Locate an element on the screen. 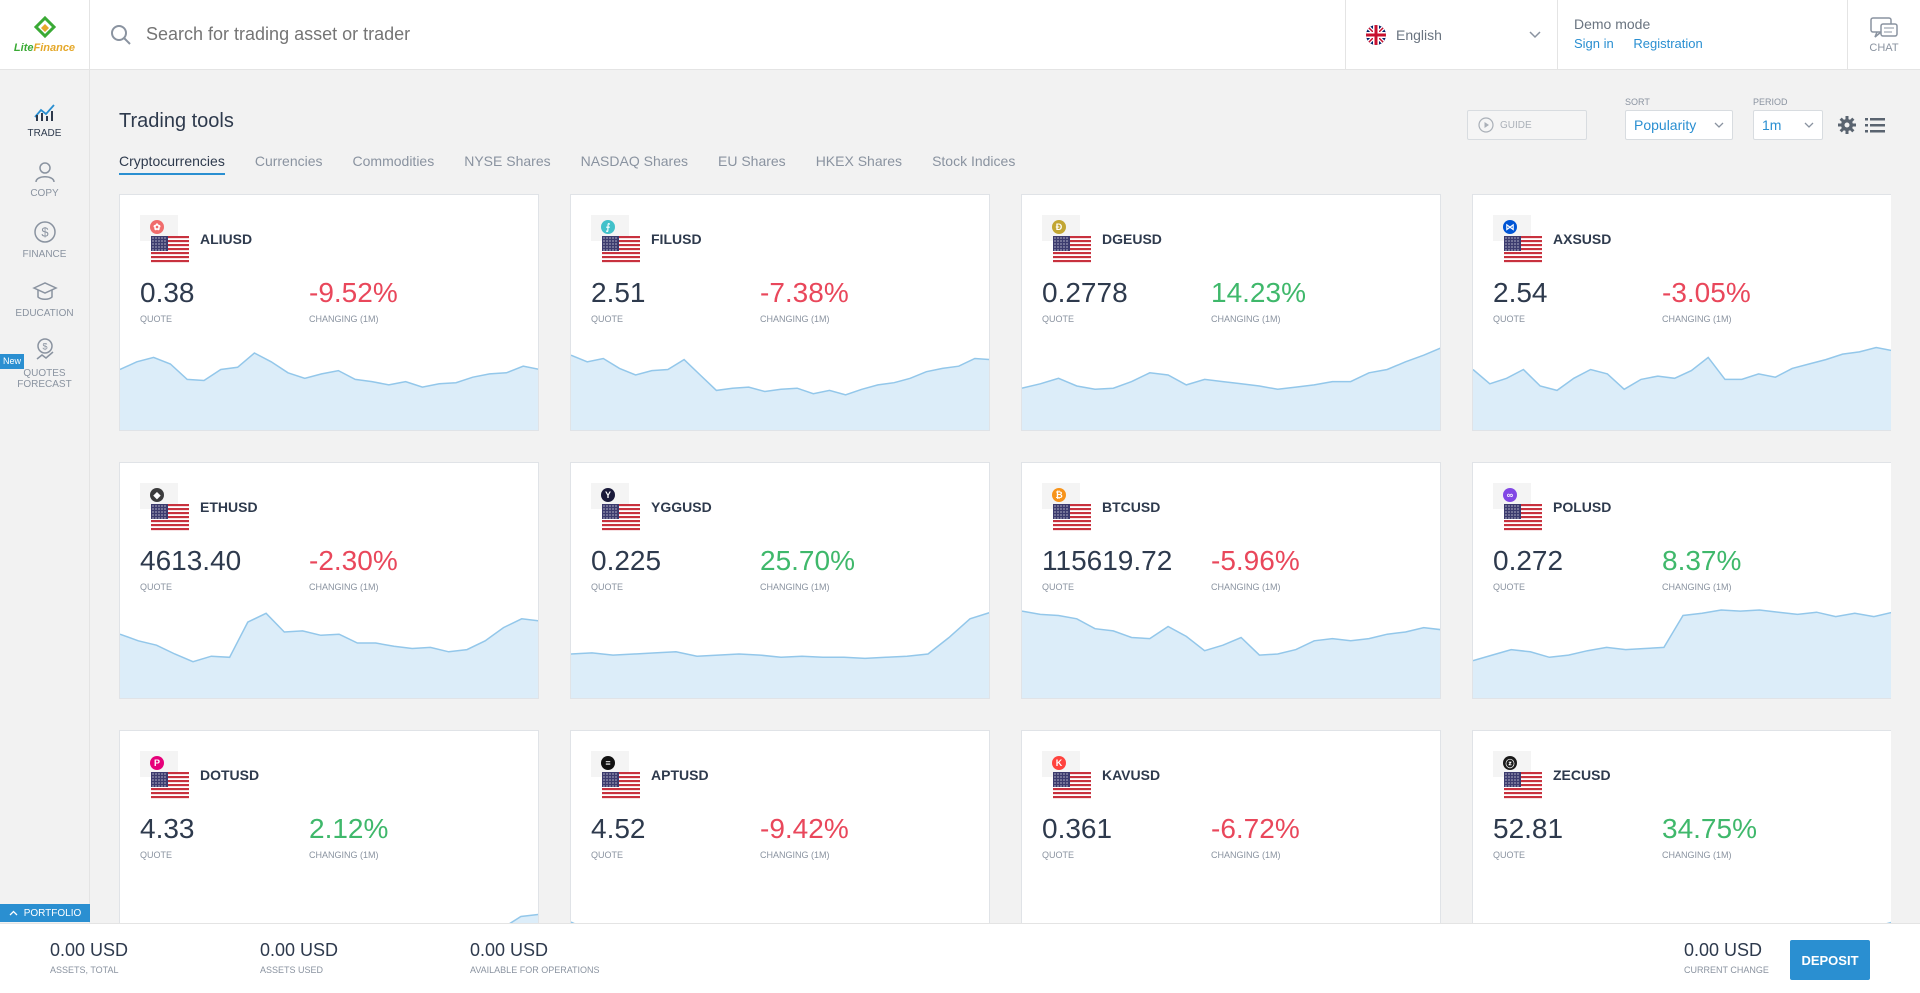  sort-select: Popularity is located at coordinates (1679, 125).